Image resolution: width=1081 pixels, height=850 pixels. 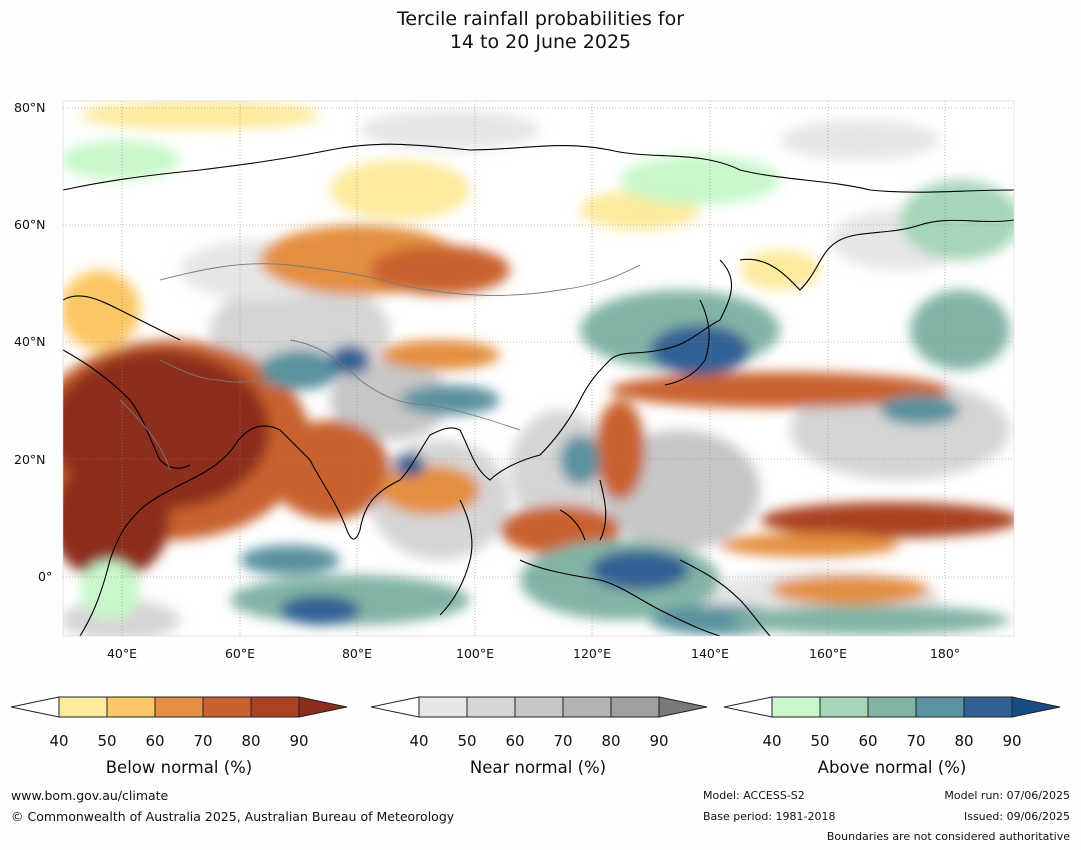 I want to click on lon-label-160e: 160°E, so click(x=828, y=653).